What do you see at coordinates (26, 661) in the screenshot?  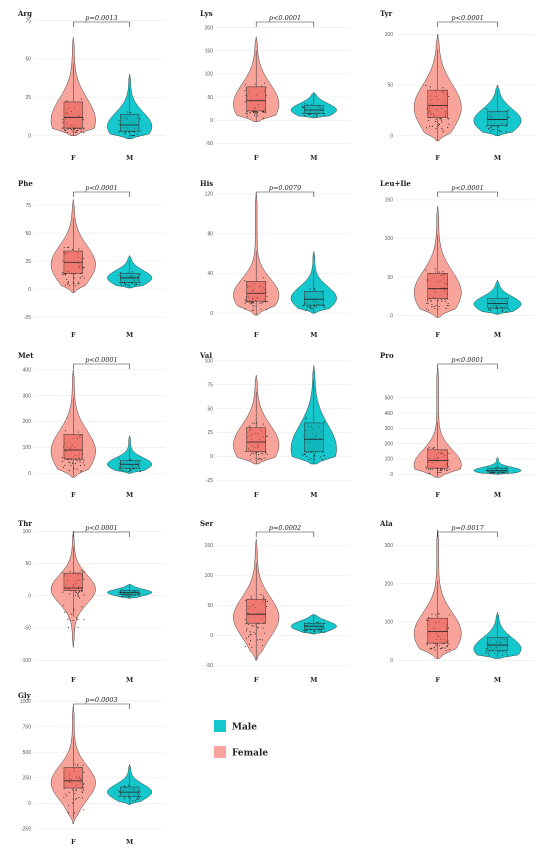 I see `y-tick-label: -100` at bounding box center [26, 661].